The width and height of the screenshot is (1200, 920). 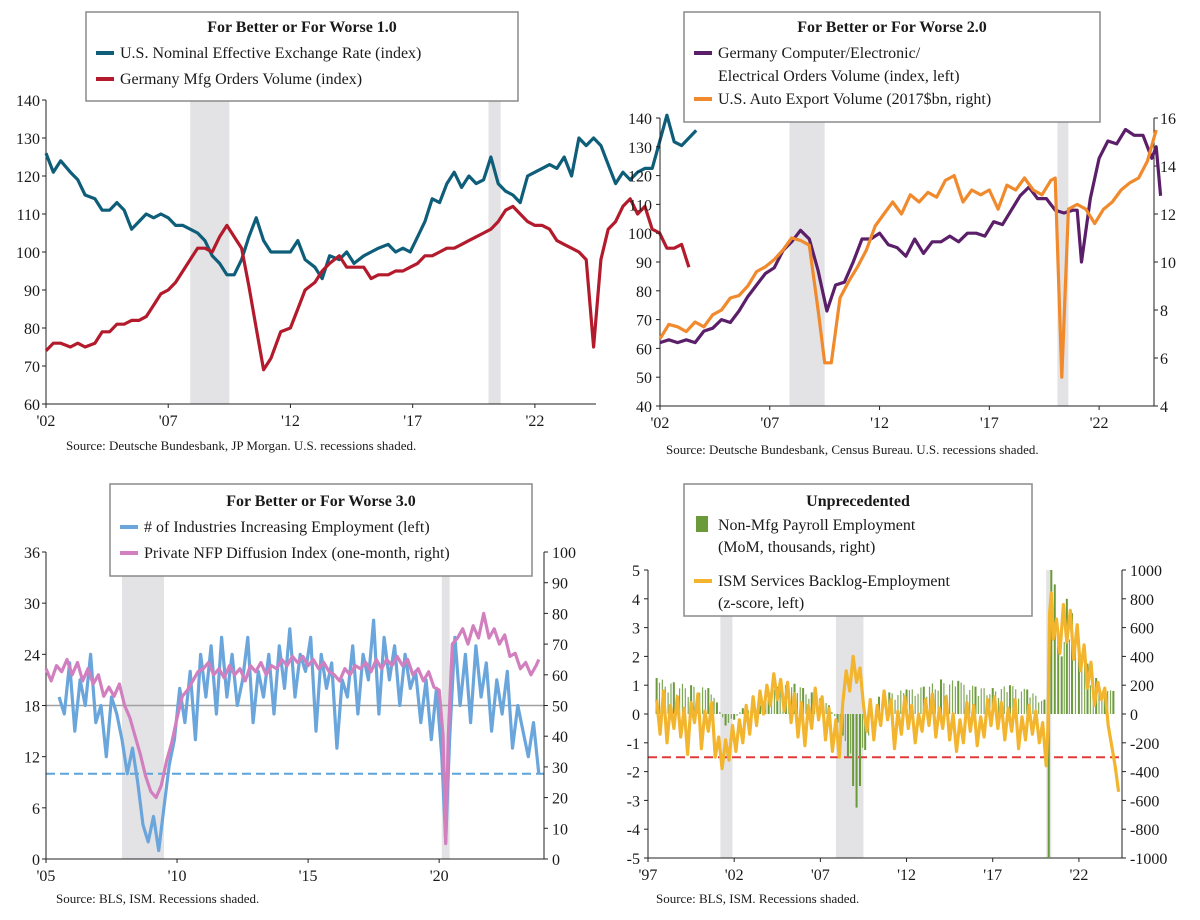 I want to click on y-tick-label-right: 30, so click(x=560, y=768).